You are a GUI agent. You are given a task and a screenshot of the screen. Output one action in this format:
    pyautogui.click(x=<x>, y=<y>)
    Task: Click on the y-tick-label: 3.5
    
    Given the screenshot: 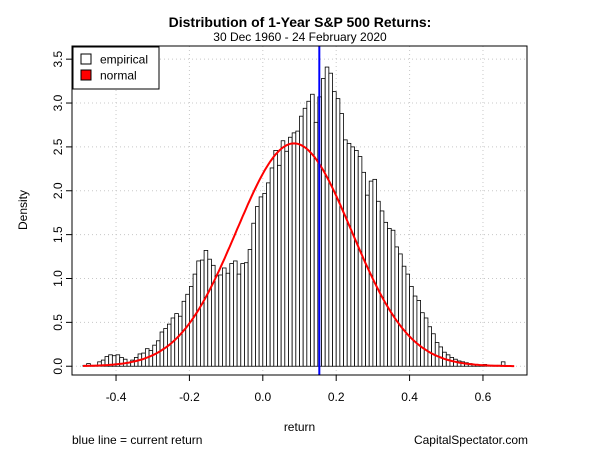 What is the action you would take?
    pyautogui.click(x=58, y=58)
    